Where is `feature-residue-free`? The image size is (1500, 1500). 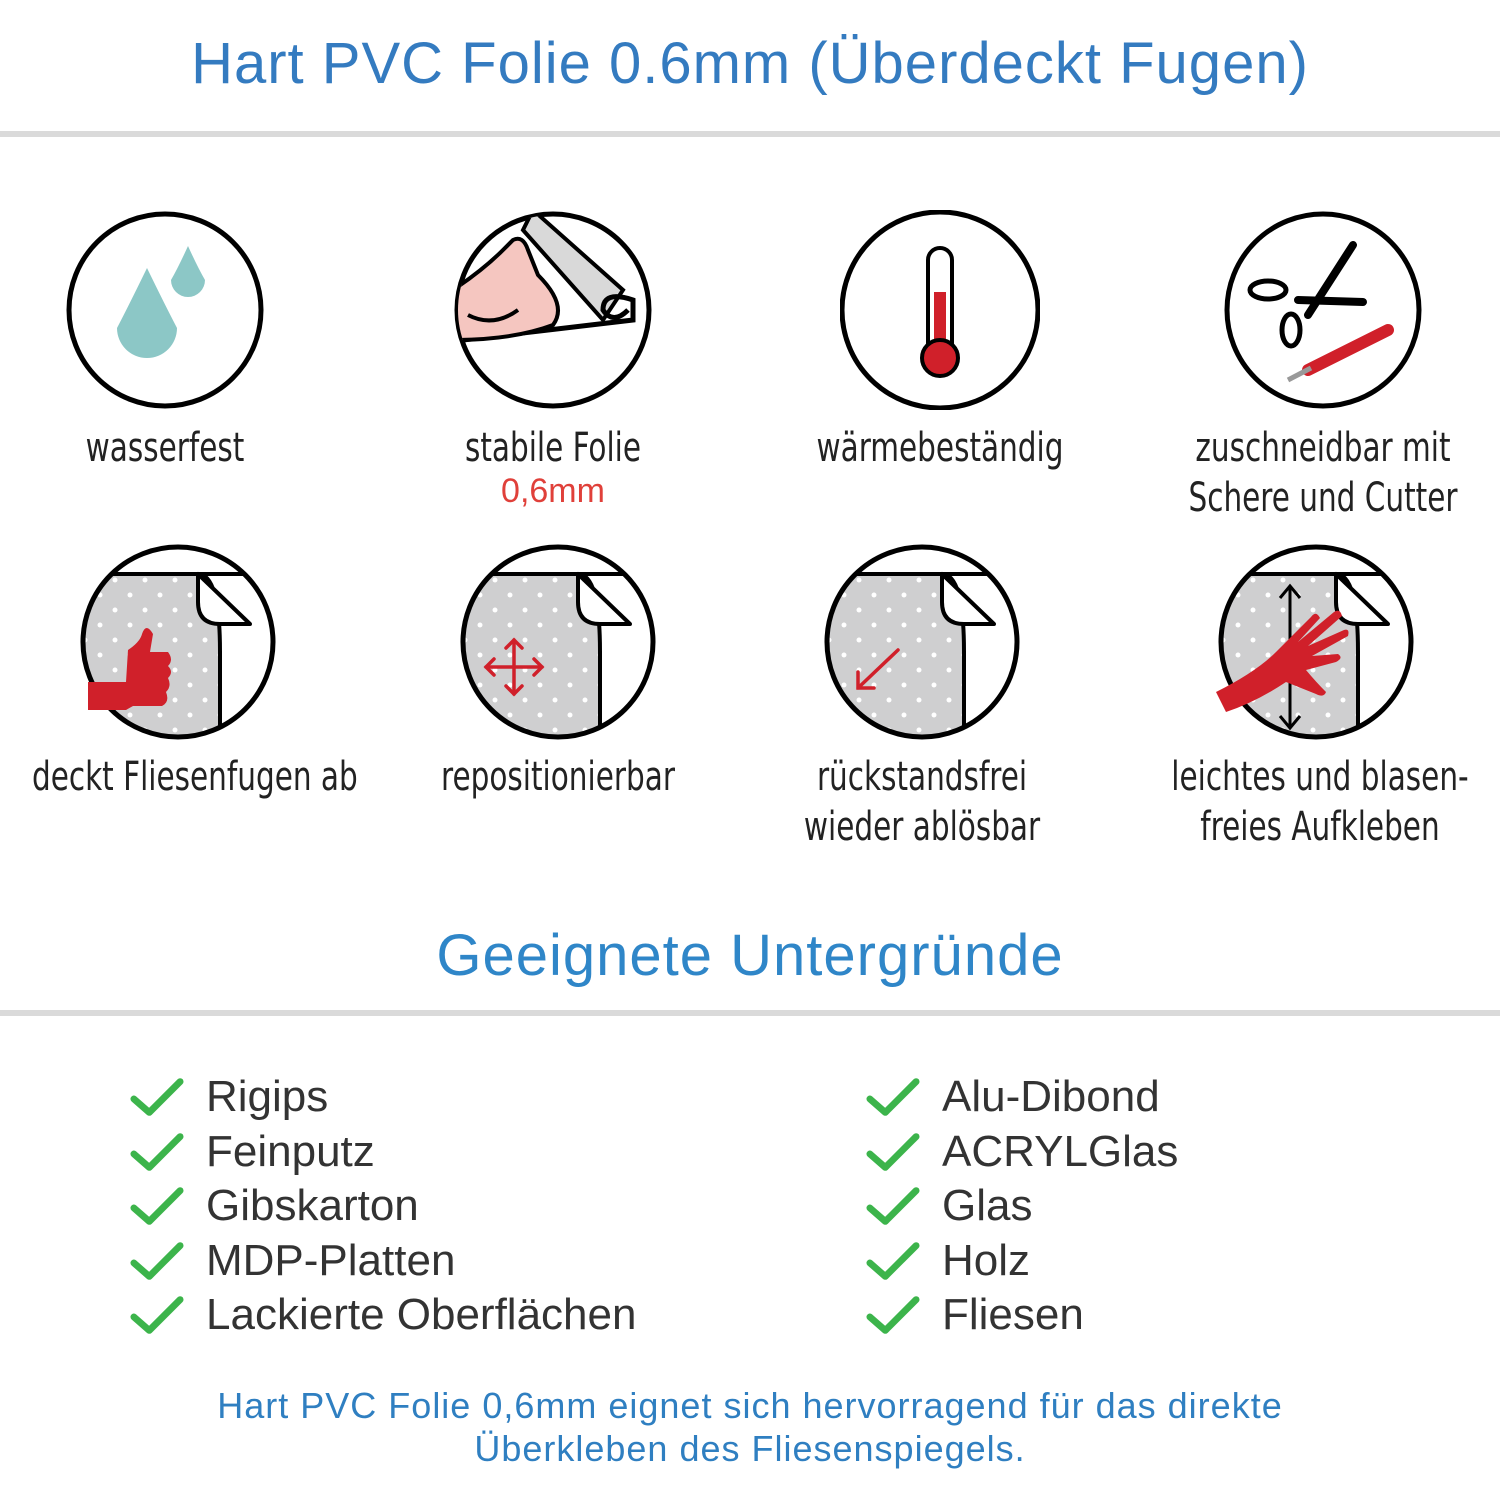 feature-residue-free is located at coordinates (922, 644).